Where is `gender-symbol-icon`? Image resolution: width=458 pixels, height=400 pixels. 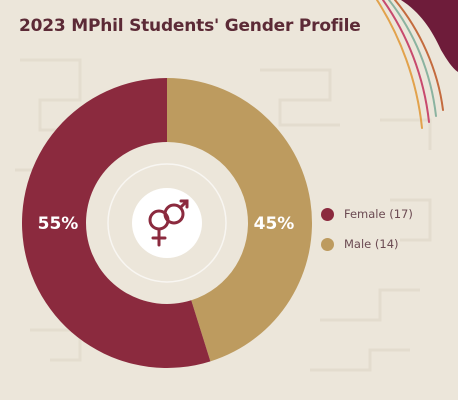
gender-symbol-icon is located at coordinates (168, 223).